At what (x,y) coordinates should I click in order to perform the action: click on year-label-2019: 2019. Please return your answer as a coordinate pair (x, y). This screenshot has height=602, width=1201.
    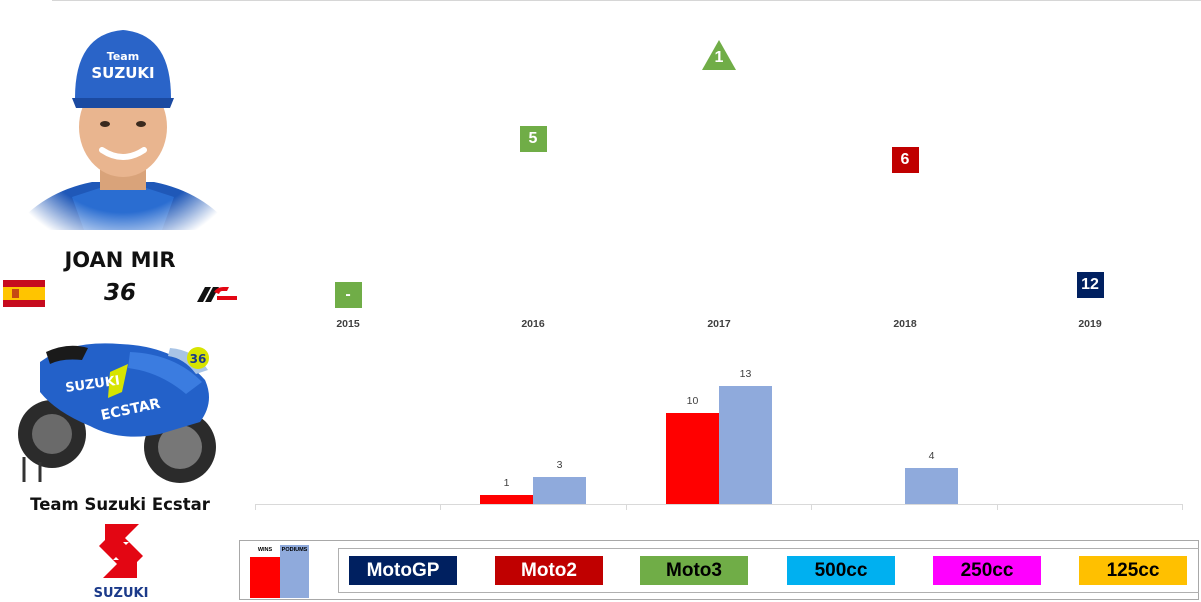
    Looking at the image, I should click on (1090, 324).